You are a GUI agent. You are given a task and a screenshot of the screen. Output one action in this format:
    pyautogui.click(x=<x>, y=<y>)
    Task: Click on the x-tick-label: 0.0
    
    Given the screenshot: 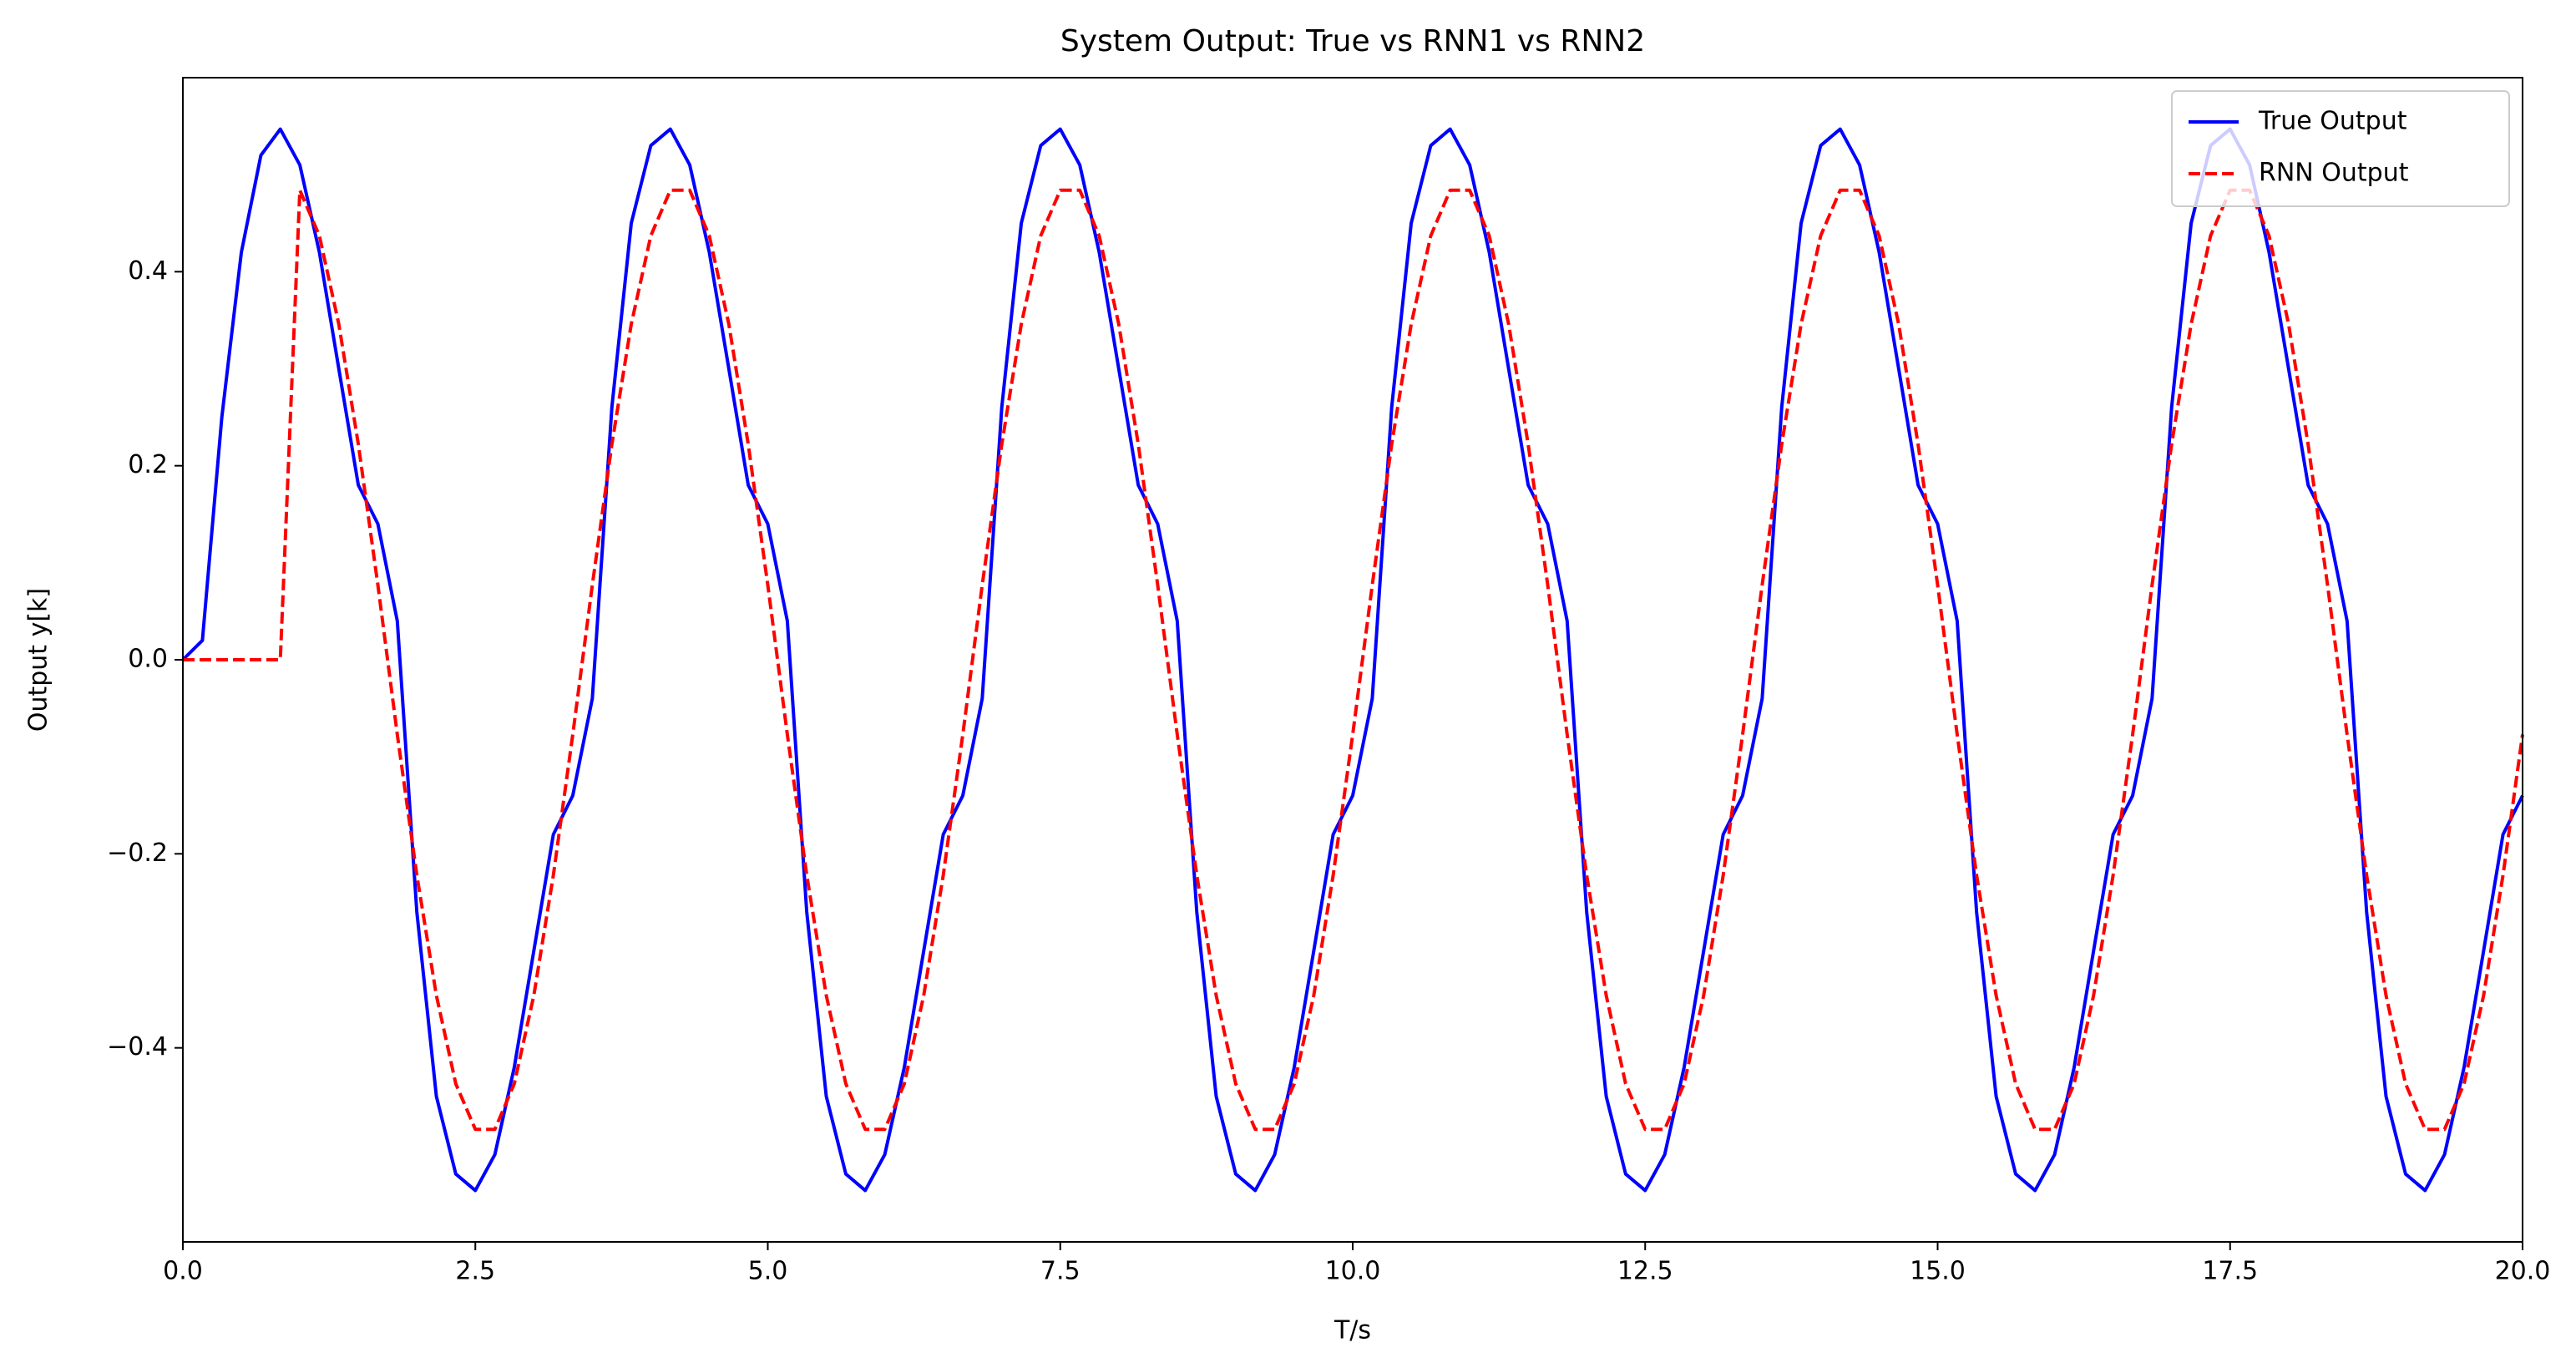 What is the action you would take?
    pyautogui.click(x=183, y=1271)
    